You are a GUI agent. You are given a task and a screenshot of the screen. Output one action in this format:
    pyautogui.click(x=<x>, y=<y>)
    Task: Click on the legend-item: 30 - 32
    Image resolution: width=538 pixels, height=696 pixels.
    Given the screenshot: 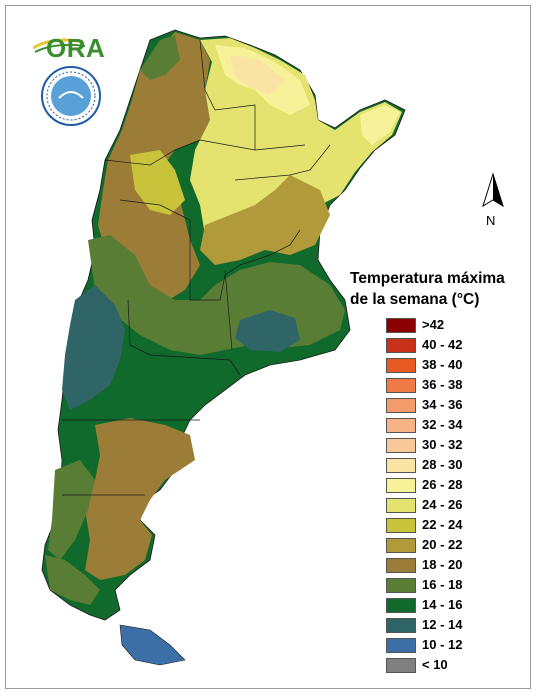 What is the action you would take?
    pyautogui.click(x=461, y=445)
    